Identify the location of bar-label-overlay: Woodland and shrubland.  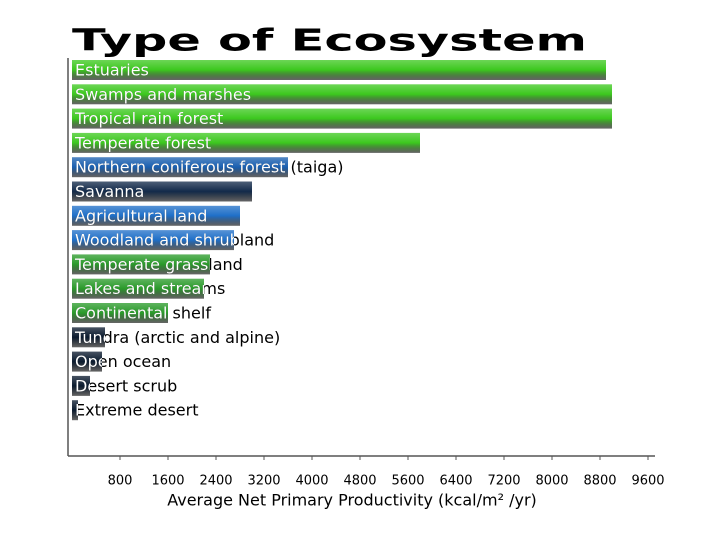
(174, 240).